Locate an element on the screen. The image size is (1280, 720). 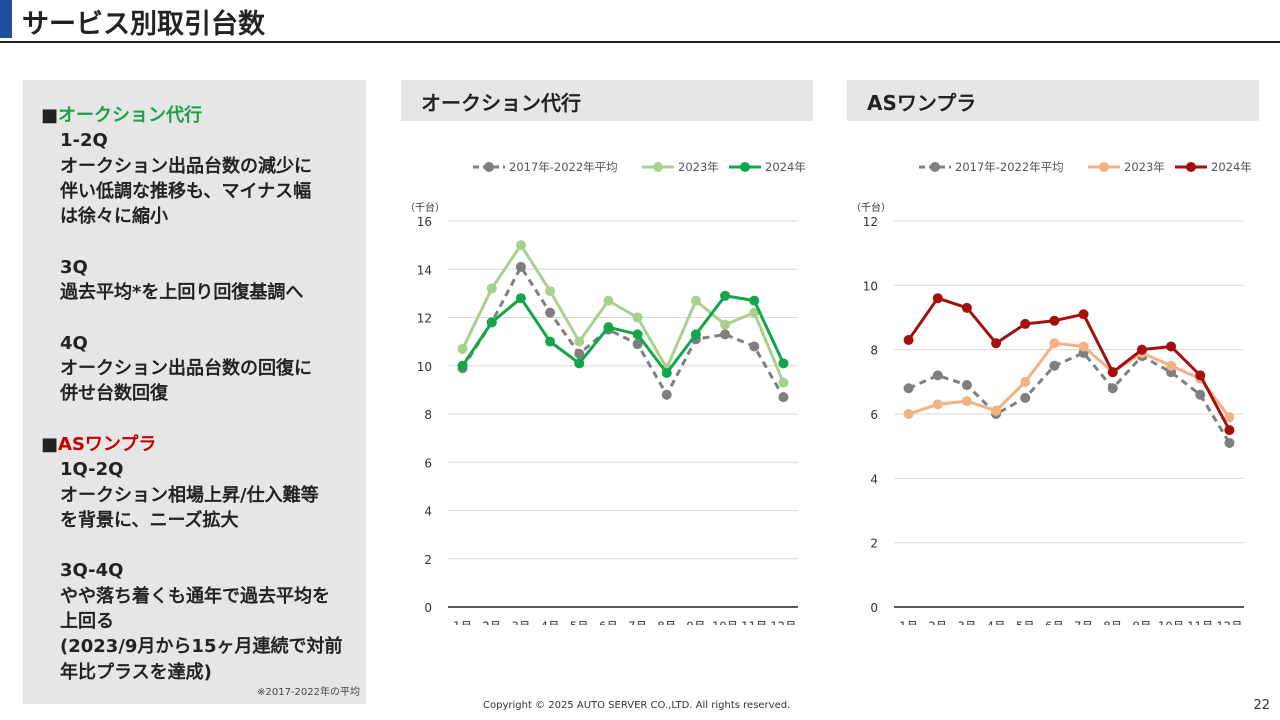
x-tick-label: 9月 is located at coordinates (696, 622).